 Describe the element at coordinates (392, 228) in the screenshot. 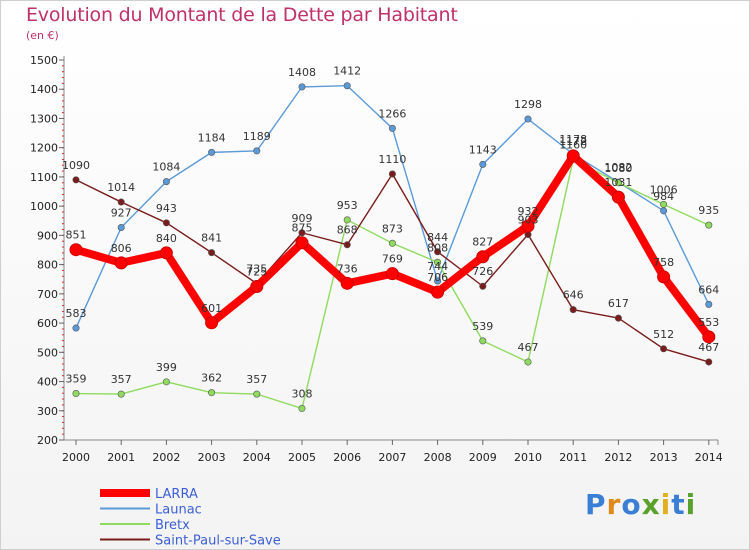

I see `data-label-bretx: 873` at that location.